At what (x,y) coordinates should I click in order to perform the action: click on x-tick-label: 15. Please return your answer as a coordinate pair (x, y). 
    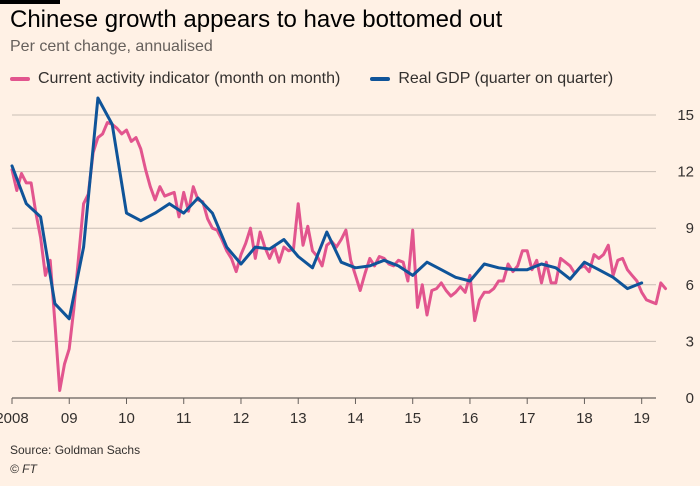
    Looking at the image, I should click on (412, 418).